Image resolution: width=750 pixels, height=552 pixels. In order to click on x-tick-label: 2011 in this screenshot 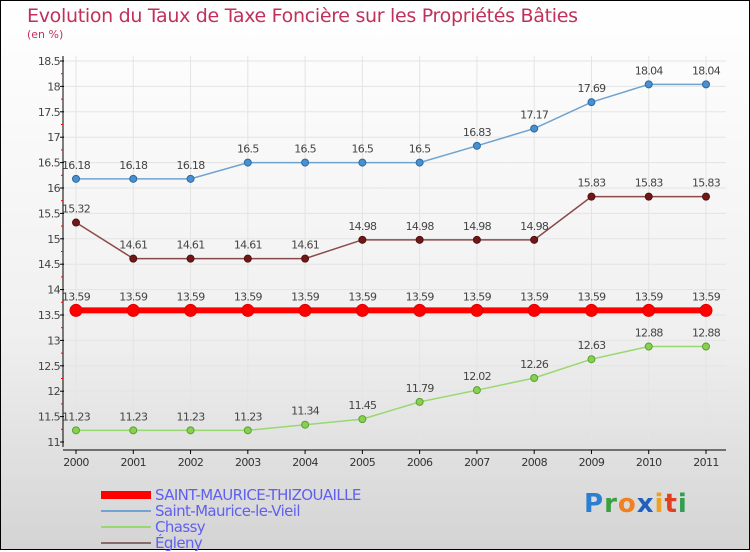, I will do `click(706, 462)`.